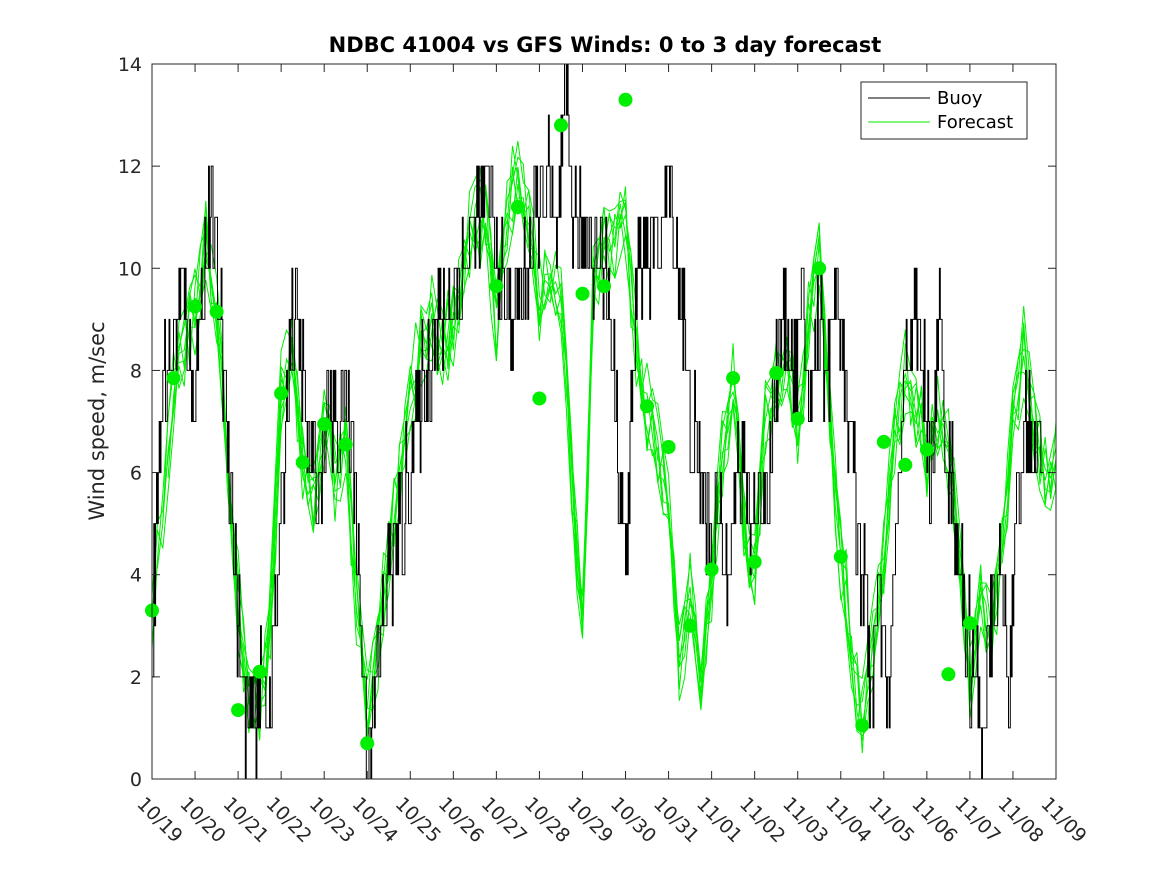 The width and height of the screenshot is (1167, 875). What do you see at coordinates (136, 678) in the screenshot?
I see `y-tick-label-1: 2` at bounding box center [136, 678].